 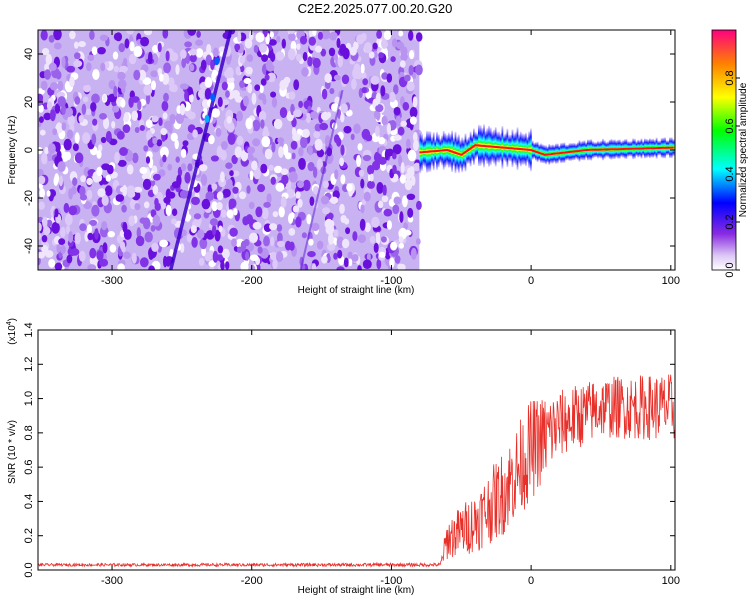 I want to click on y-multiplier-exponent: 4, so click(x=9, y=323).